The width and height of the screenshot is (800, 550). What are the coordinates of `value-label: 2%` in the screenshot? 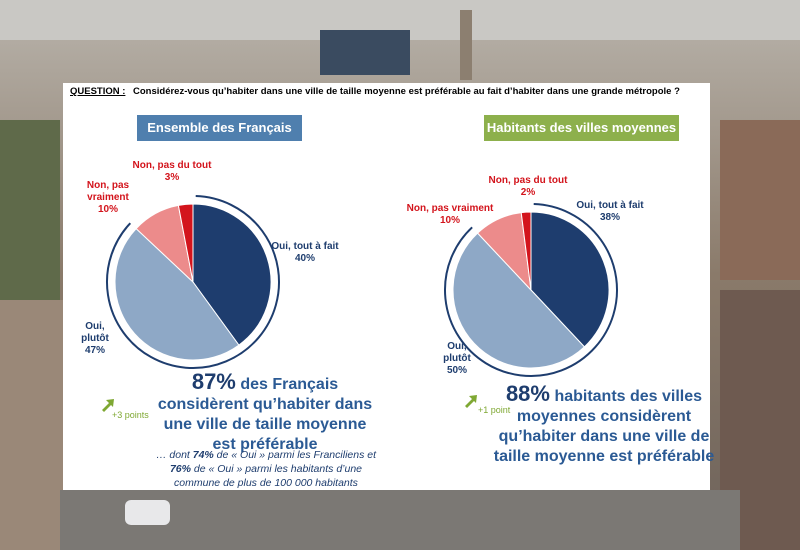 It's located at (528, 192).